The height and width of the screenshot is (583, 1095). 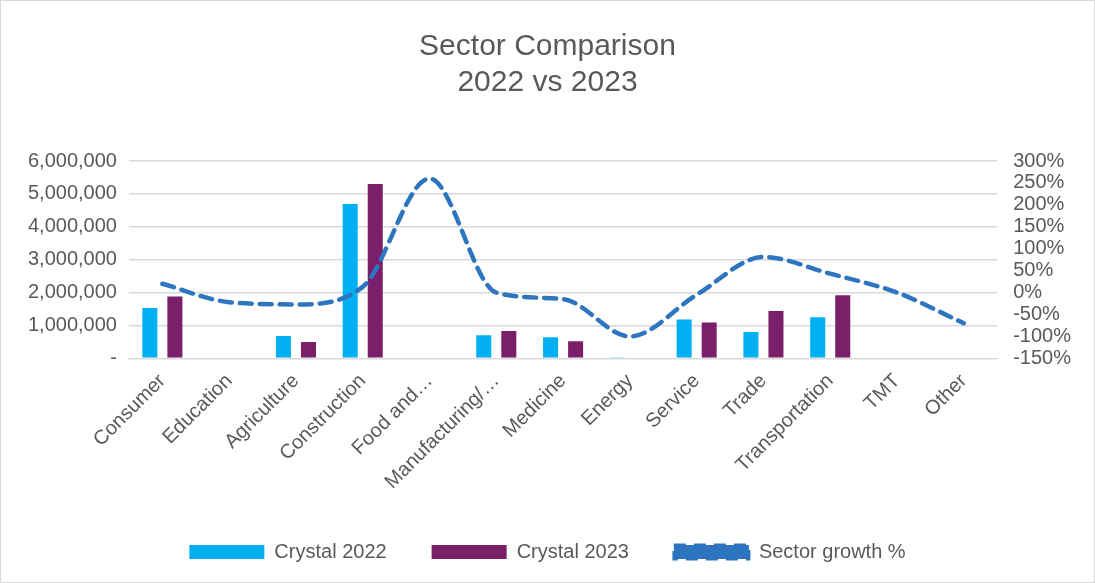 I want to click on y2-tick-label: 50%, so click(x=1033, y=269).